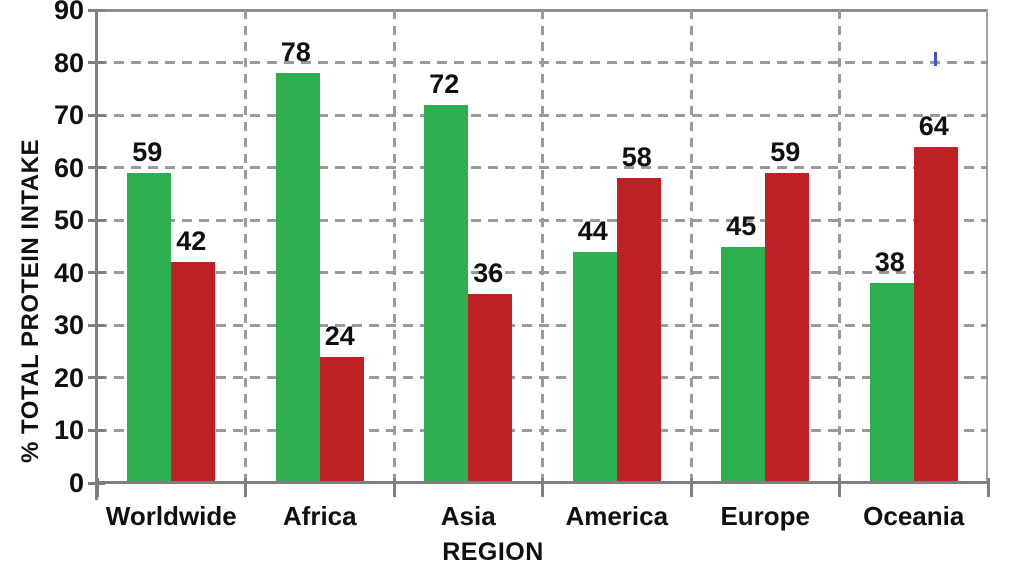  I want to click on y-axis-line, so click(96, 255).